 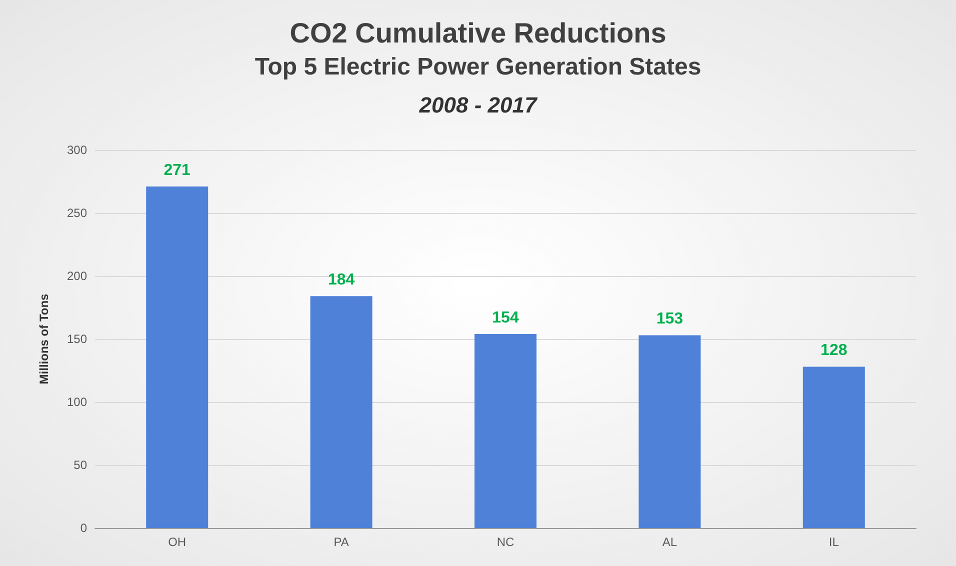 I want to click on x-tick-label: AL, so click(x=670, y=542).